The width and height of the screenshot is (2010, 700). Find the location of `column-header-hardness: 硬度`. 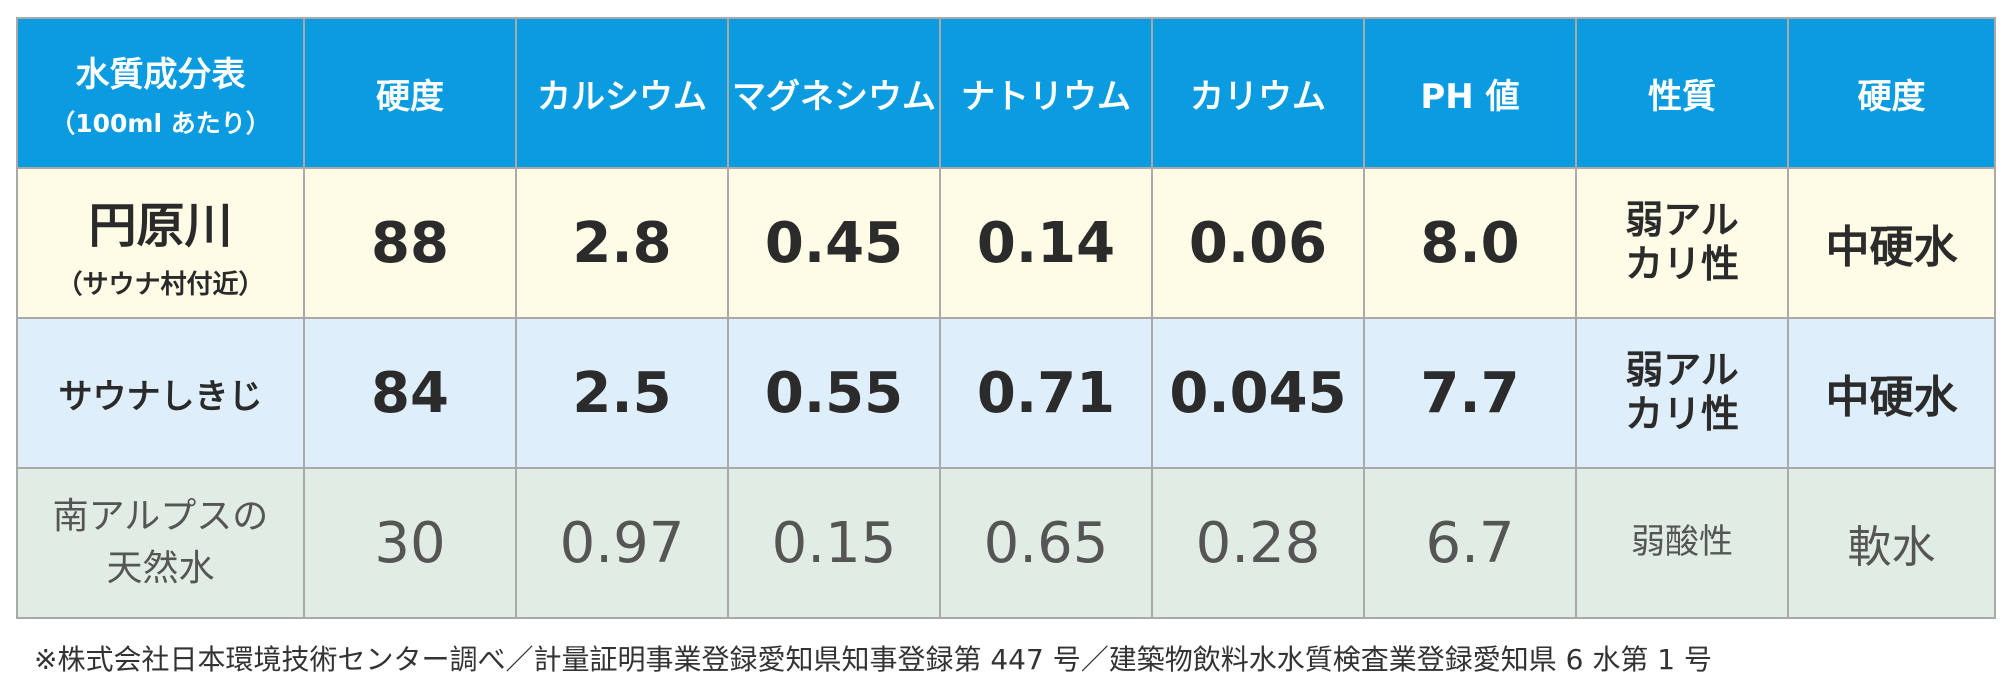

column-header-hardness: 硬度 is located at coordinates (410, 93).